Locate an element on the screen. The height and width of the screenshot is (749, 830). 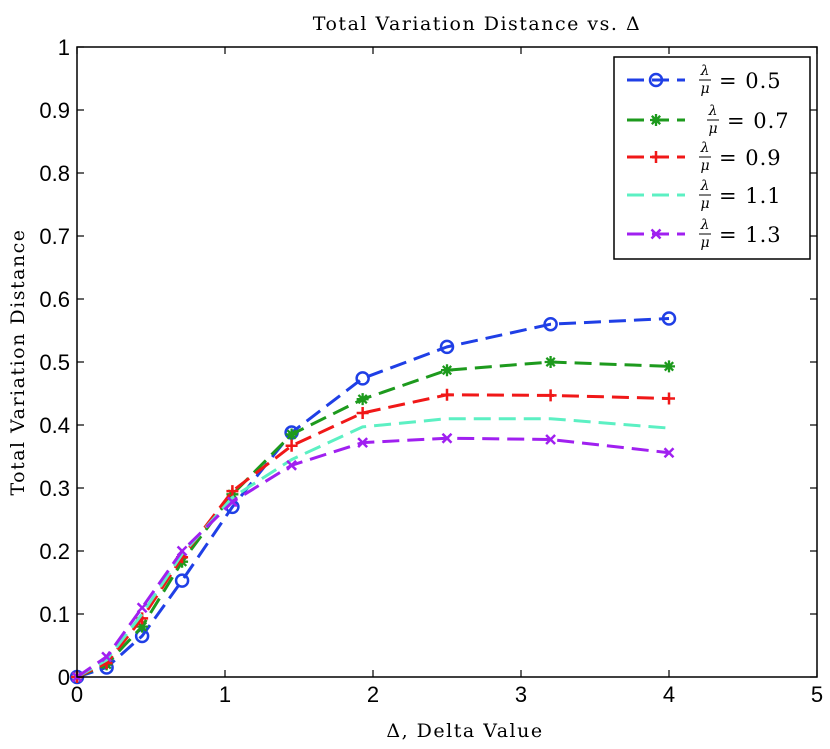
x-tick-label: 5 is located at coordinates (817, 694).